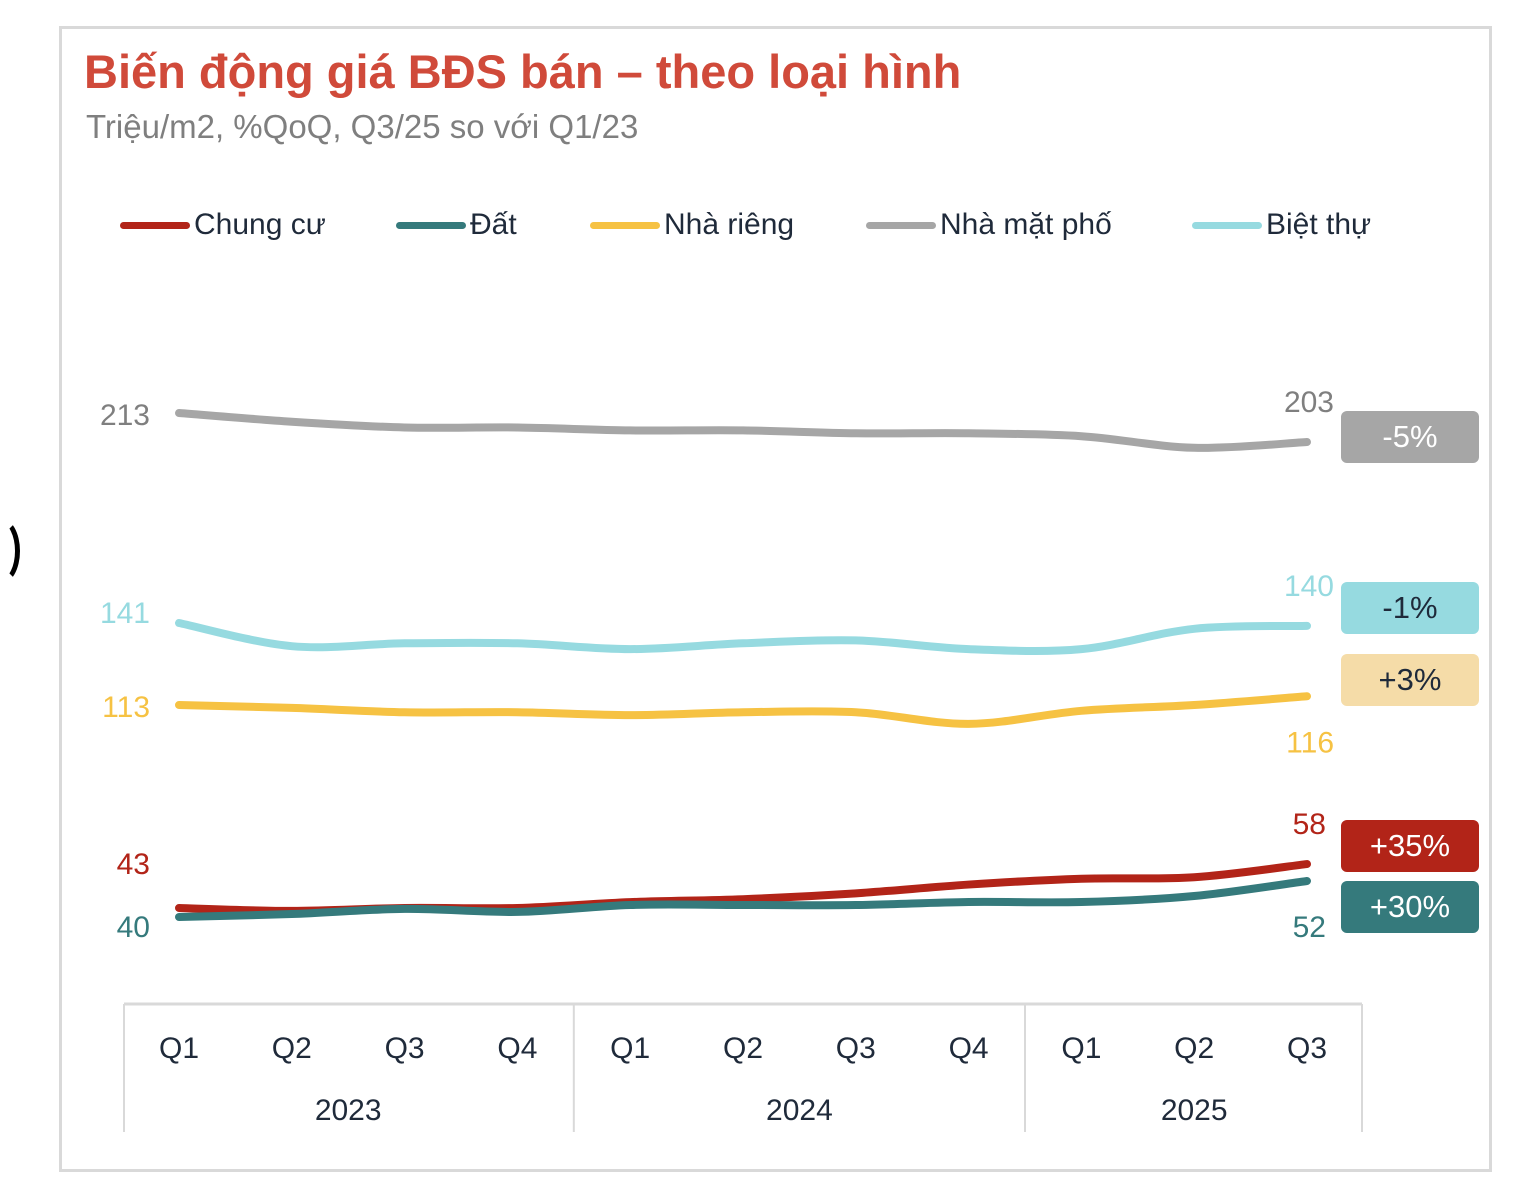  I want to click on start-value-label: 213, so click(125, 415).